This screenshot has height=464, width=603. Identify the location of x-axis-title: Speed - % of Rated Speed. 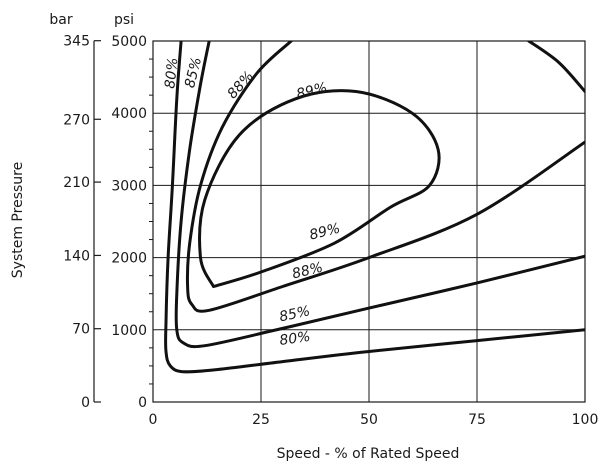
(368, 454).